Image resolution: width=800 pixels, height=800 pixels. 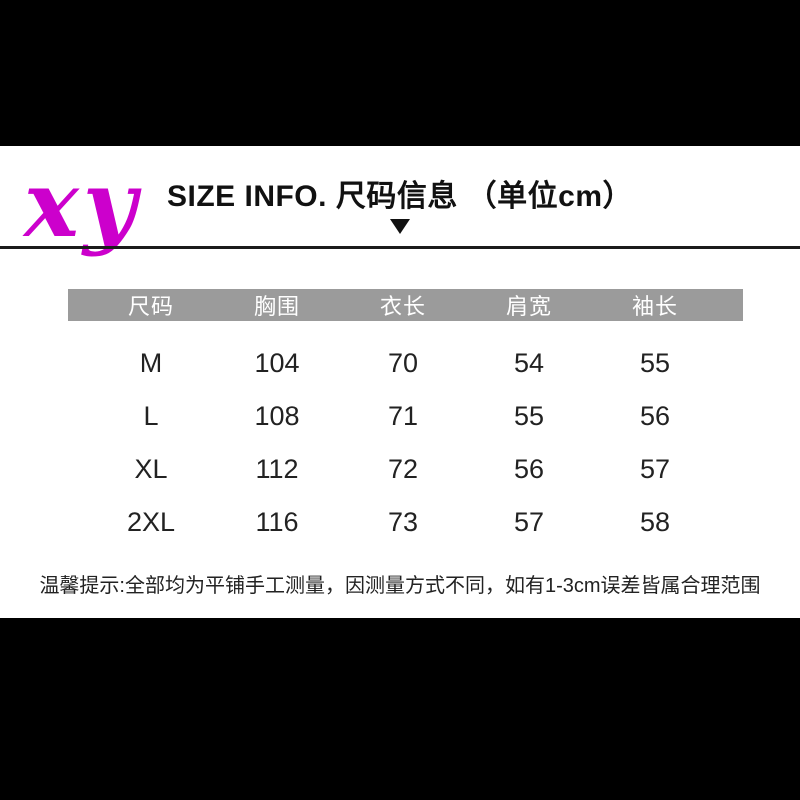 What do you see at coordinates (402, 306) in the screenshot?
I see `header-cell-length: 衣长` at bounding box center [402, 306].